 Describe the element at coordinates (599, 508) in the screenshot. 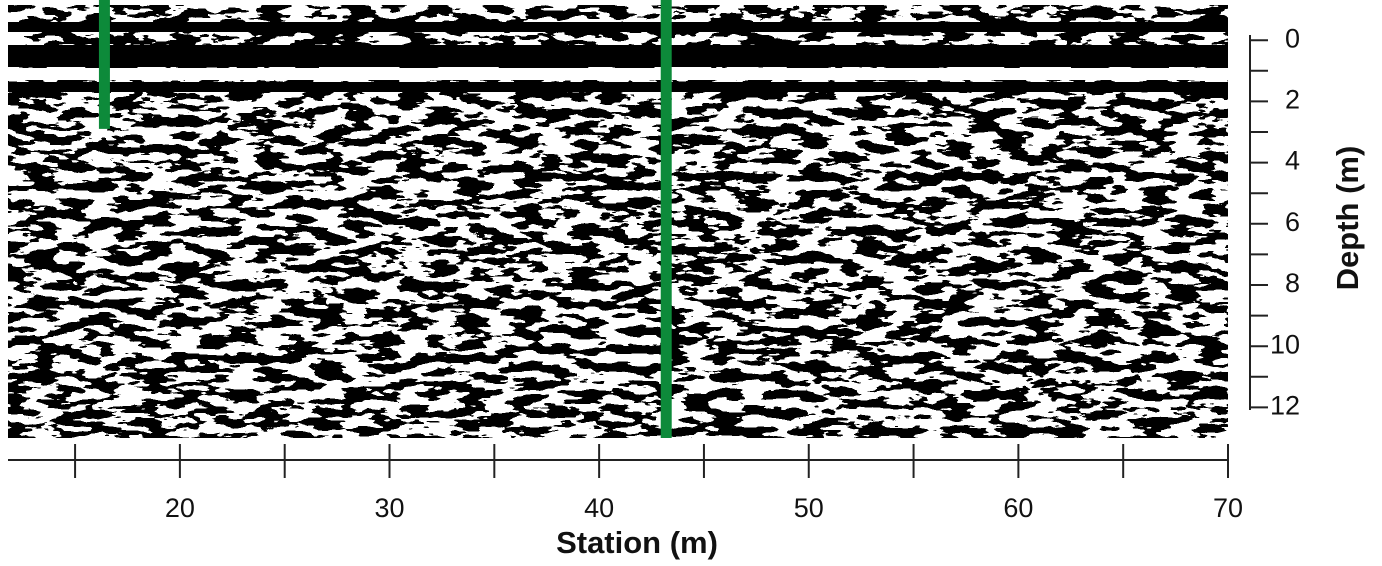

I see `x-tick-label: 40` at that location.